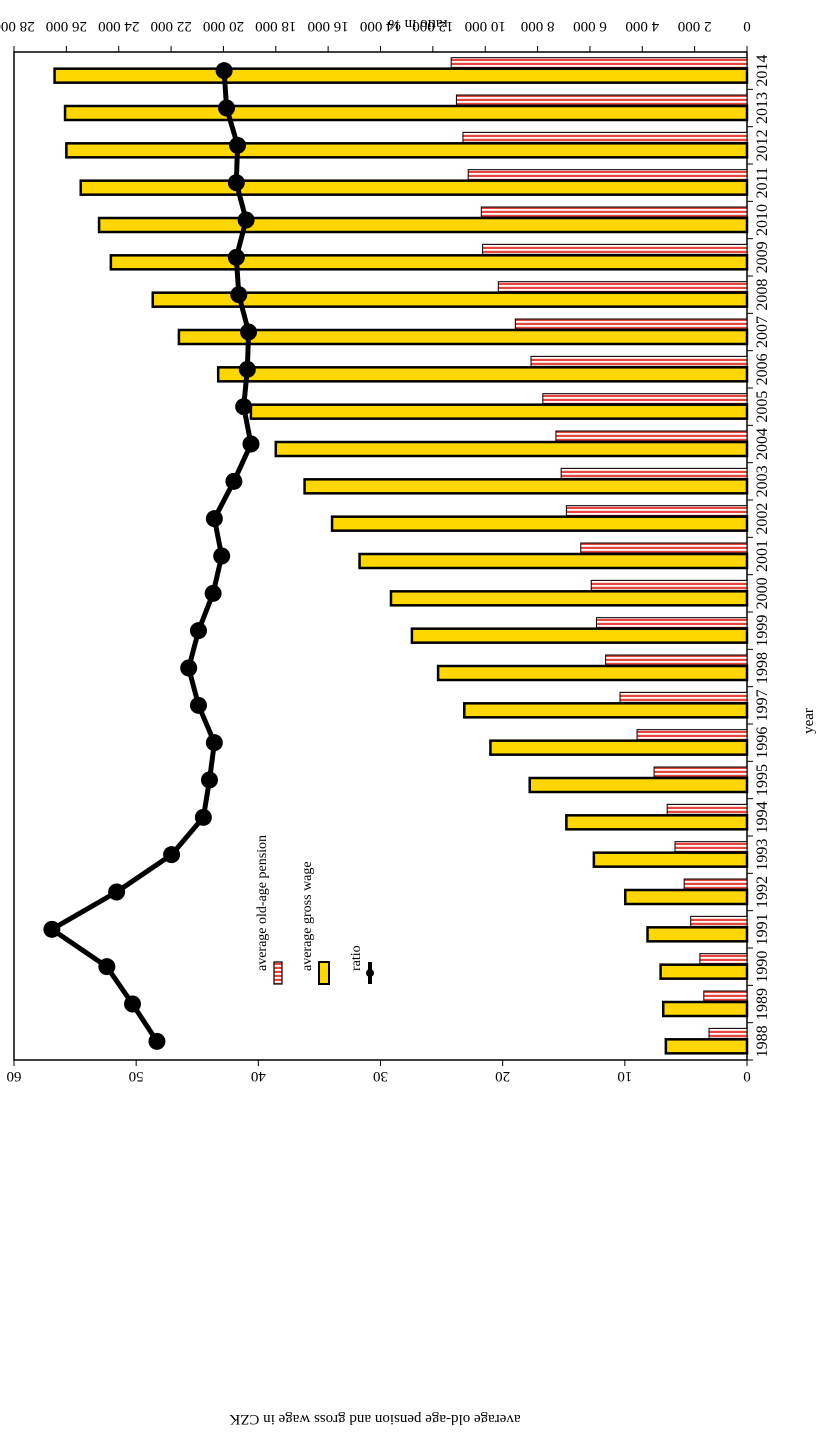 Image resolution: width=835 pixels, height=1441 pixels. I want to click on bar-pension-1993, so click(711, 847).